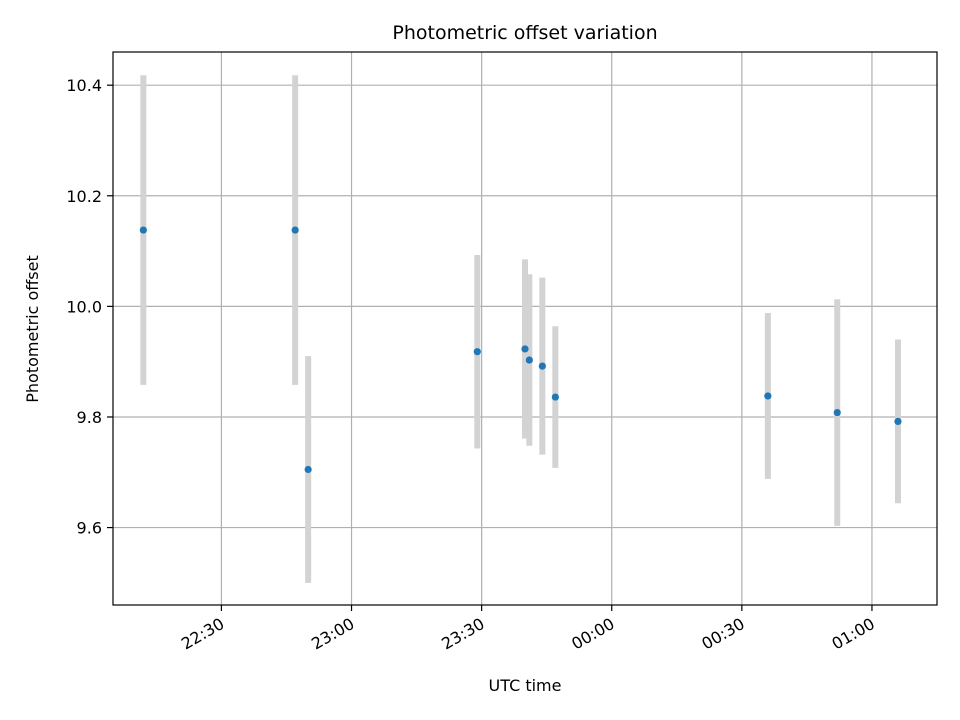  Describe the element at coordinates (89, 528) in the screenshot. I see `y-tick-label: 9.6` at that location.